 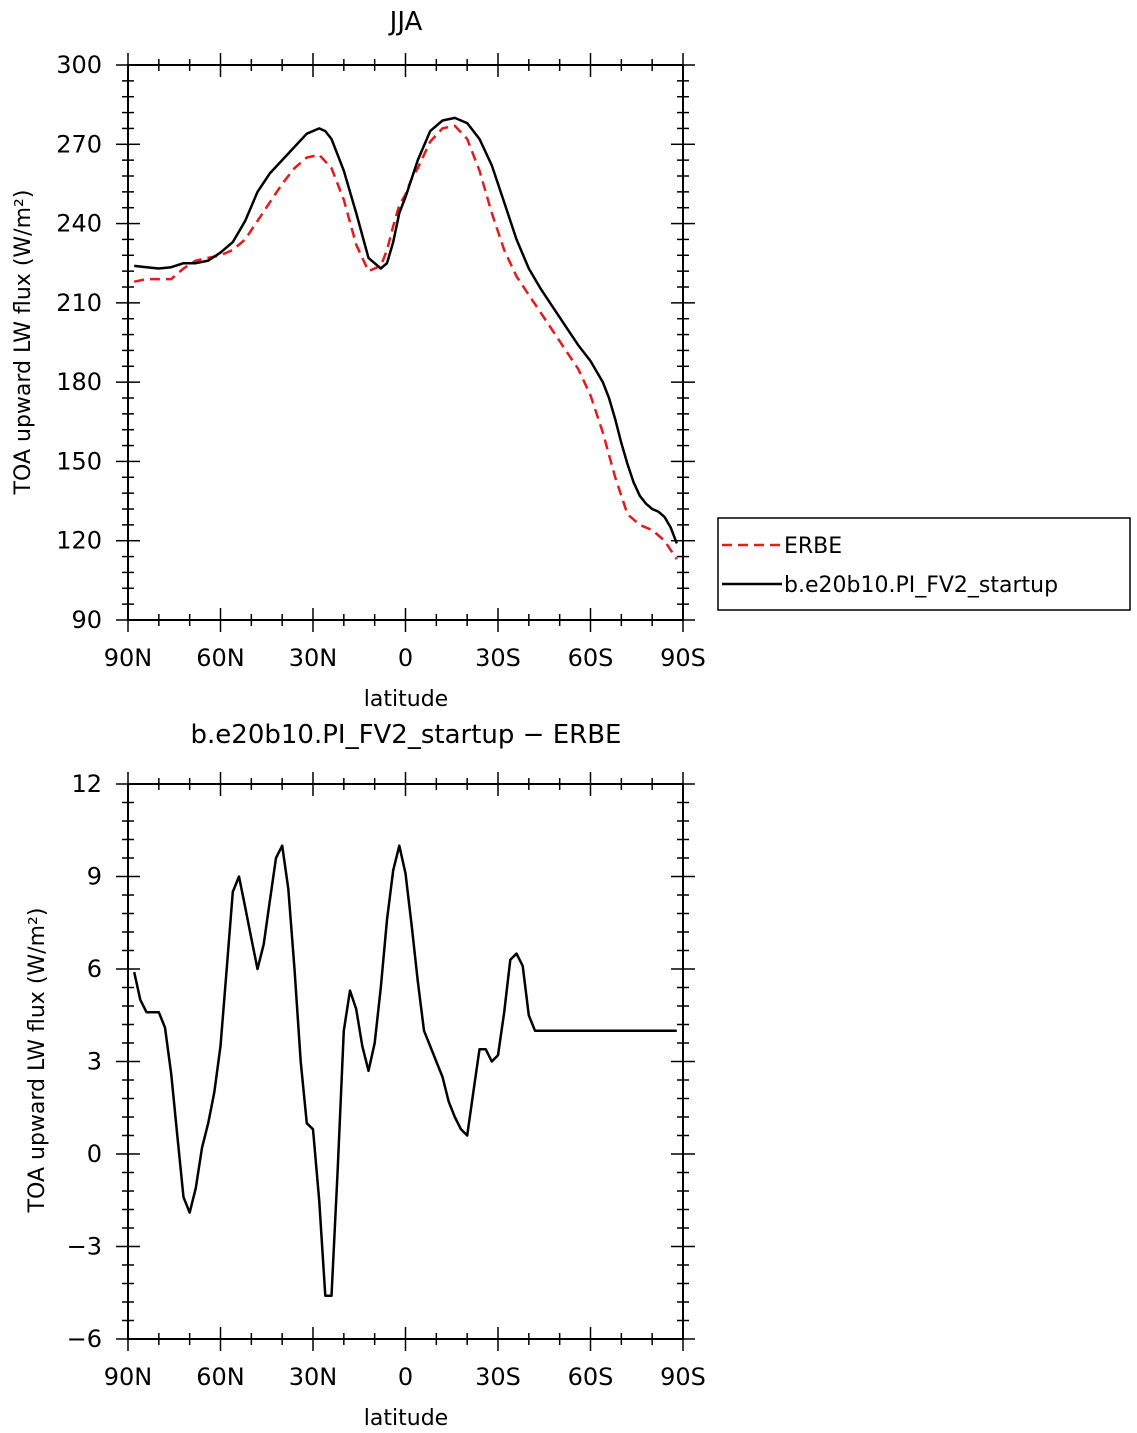 I want to click on top-ytick-label: 270, so click(x=79, y=144).